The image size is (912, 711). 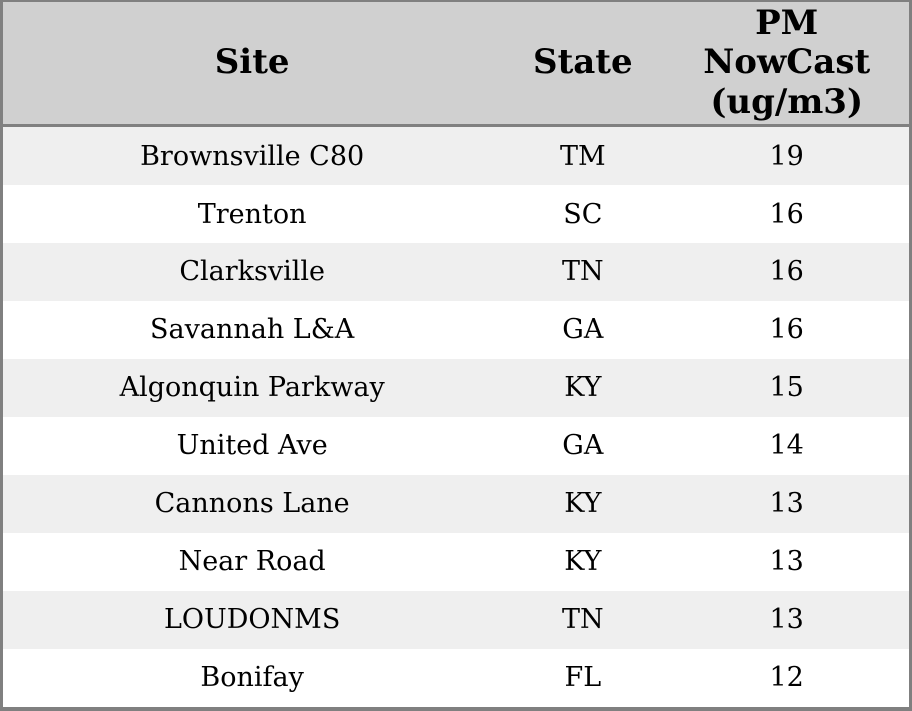 I want to click on column-header-pm-nowcast: PM NowCast (ug/m3), so click(x=786, y=64).